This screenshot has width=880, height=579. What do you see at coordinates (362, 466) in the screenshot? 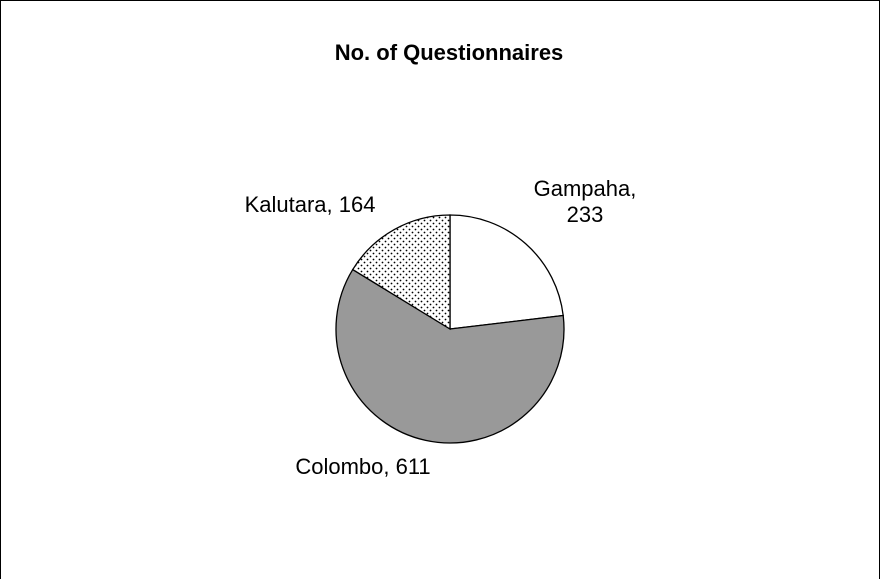
I see `slice-label-colombo: Colombo, 611` at bounding box center [362, 466].